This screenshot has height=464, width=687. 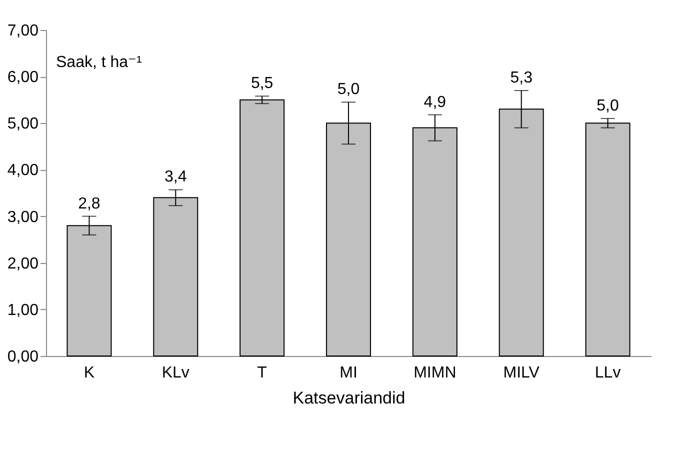 What do you see at coordinates (89, 203) in the screenshot?
I see `data-label: 2,8` at bounding box center [89, 203].